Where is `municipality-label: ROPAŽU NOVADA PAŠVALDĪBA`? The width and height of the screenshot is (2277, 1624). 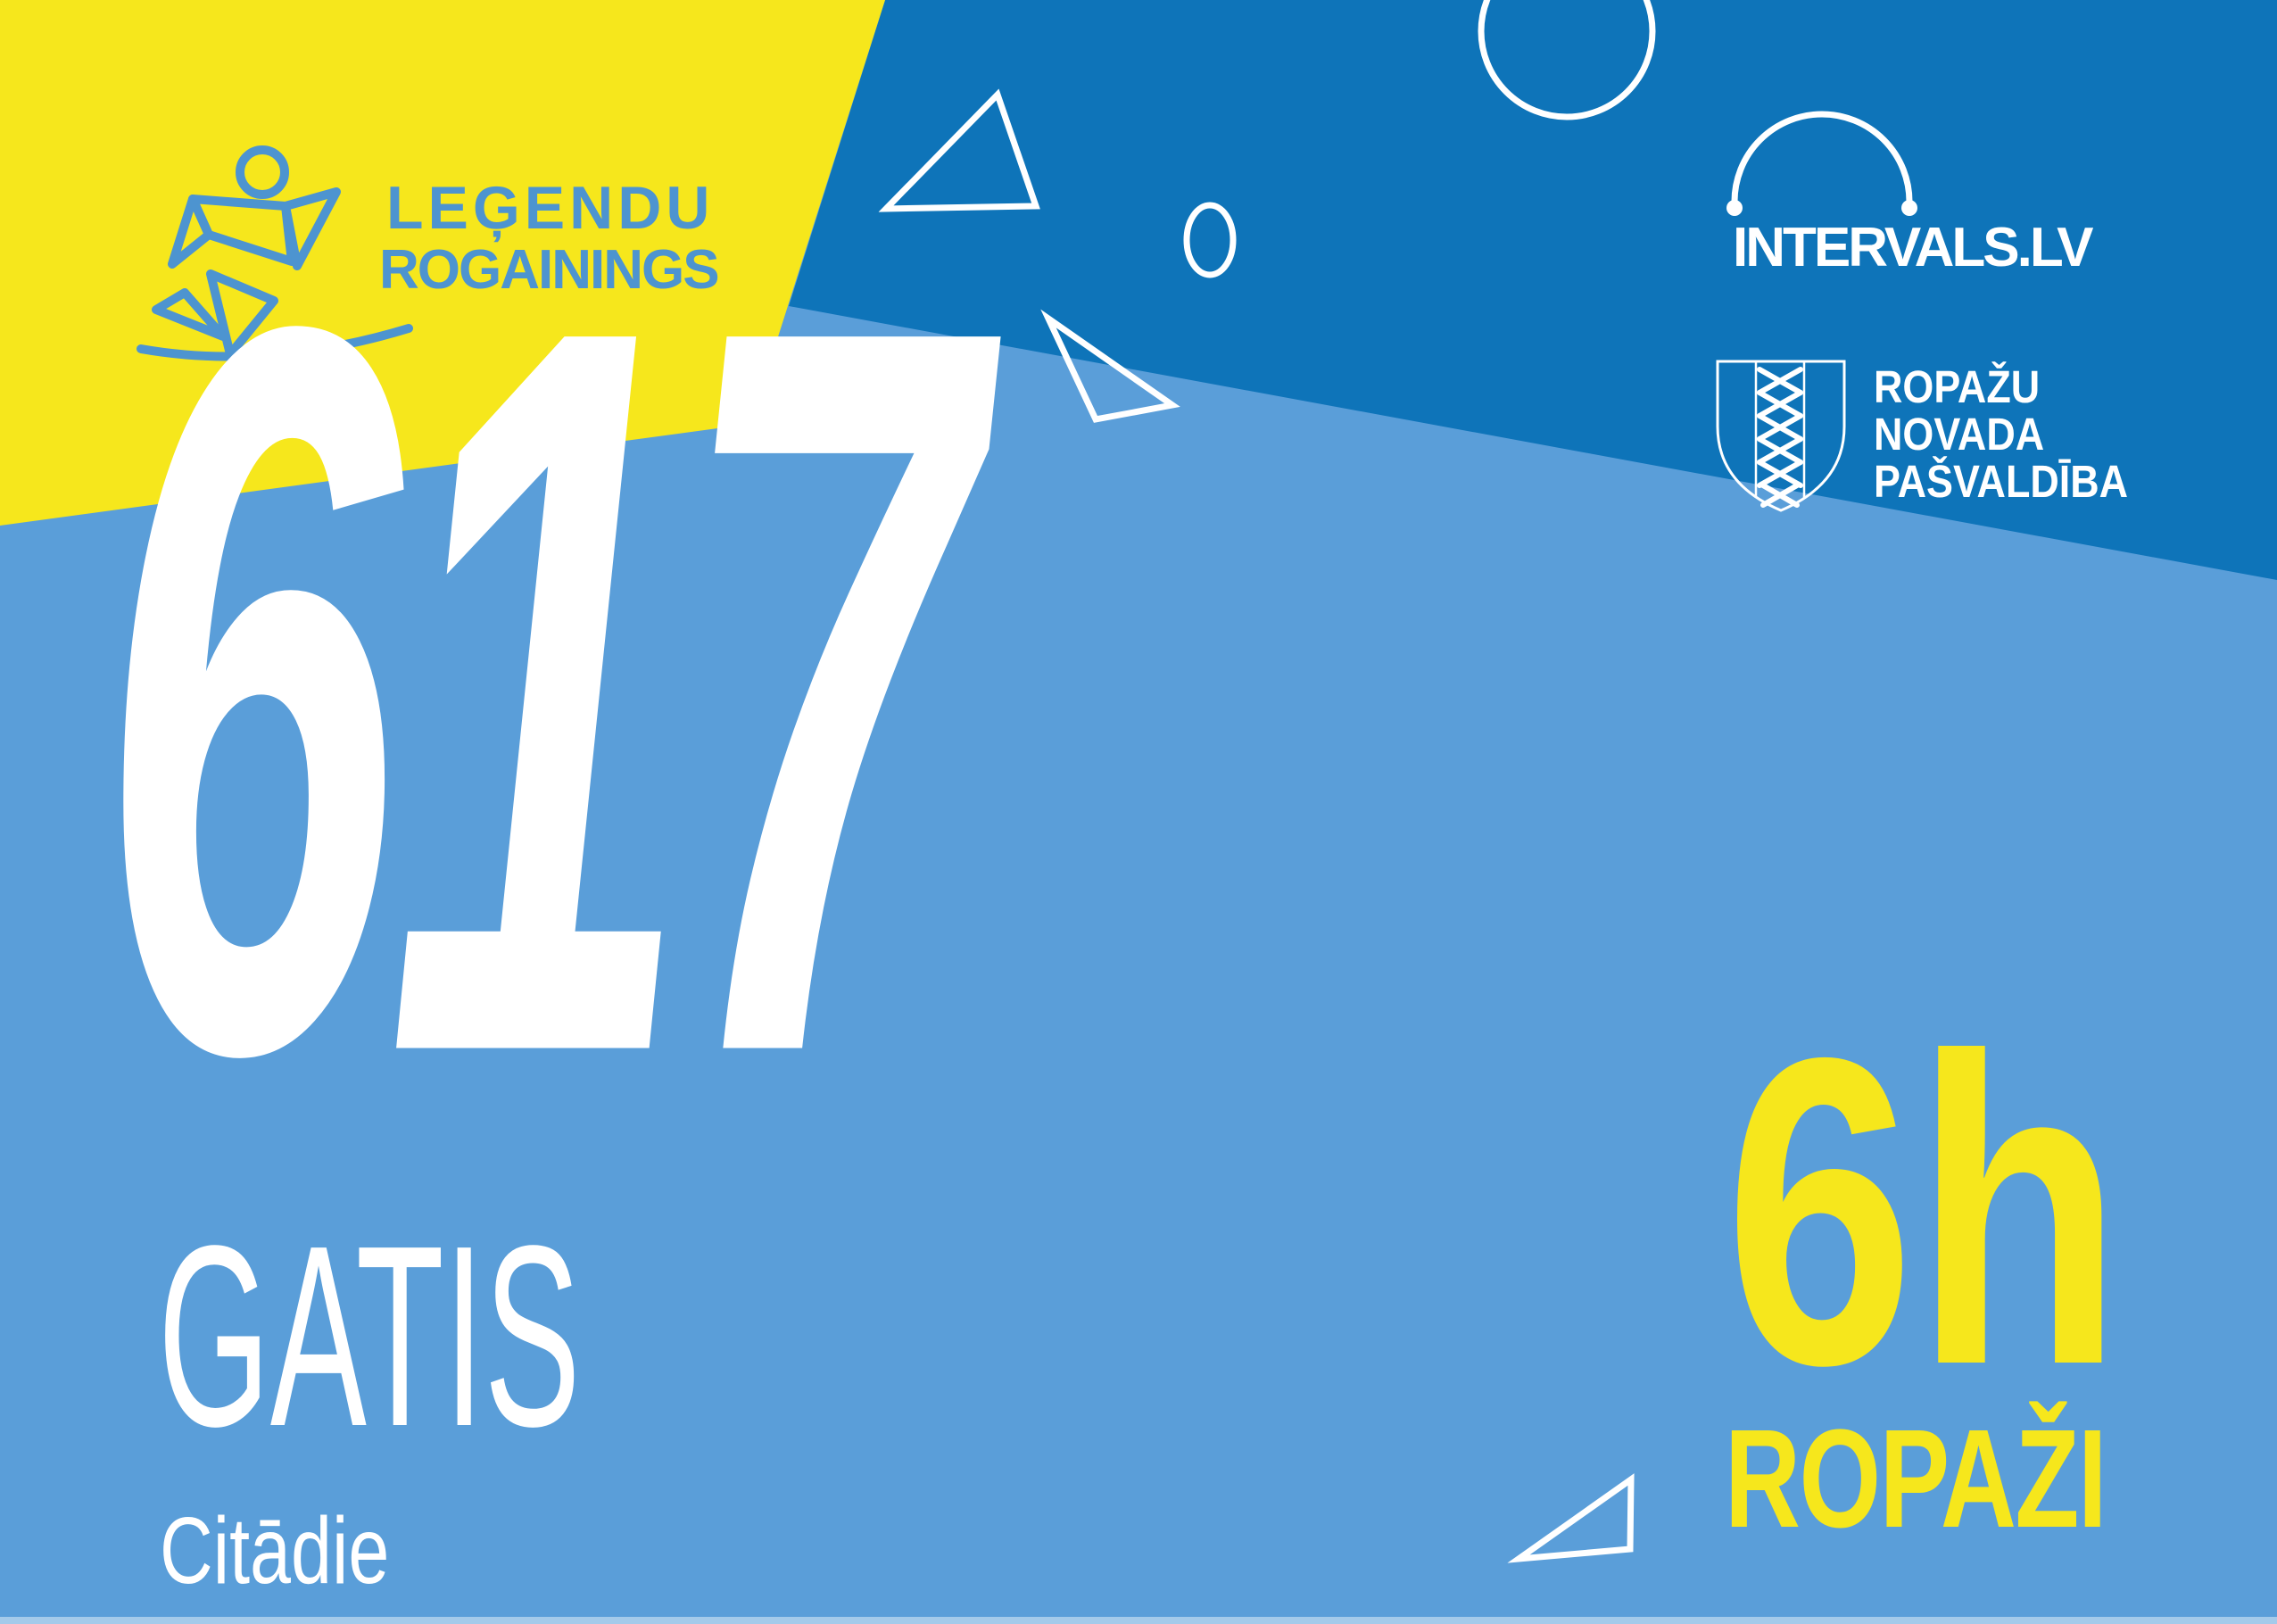
municipality-label: ROPAŽU NOVADA PAŠVALDĪBA is located at coordinates (2001, 434).